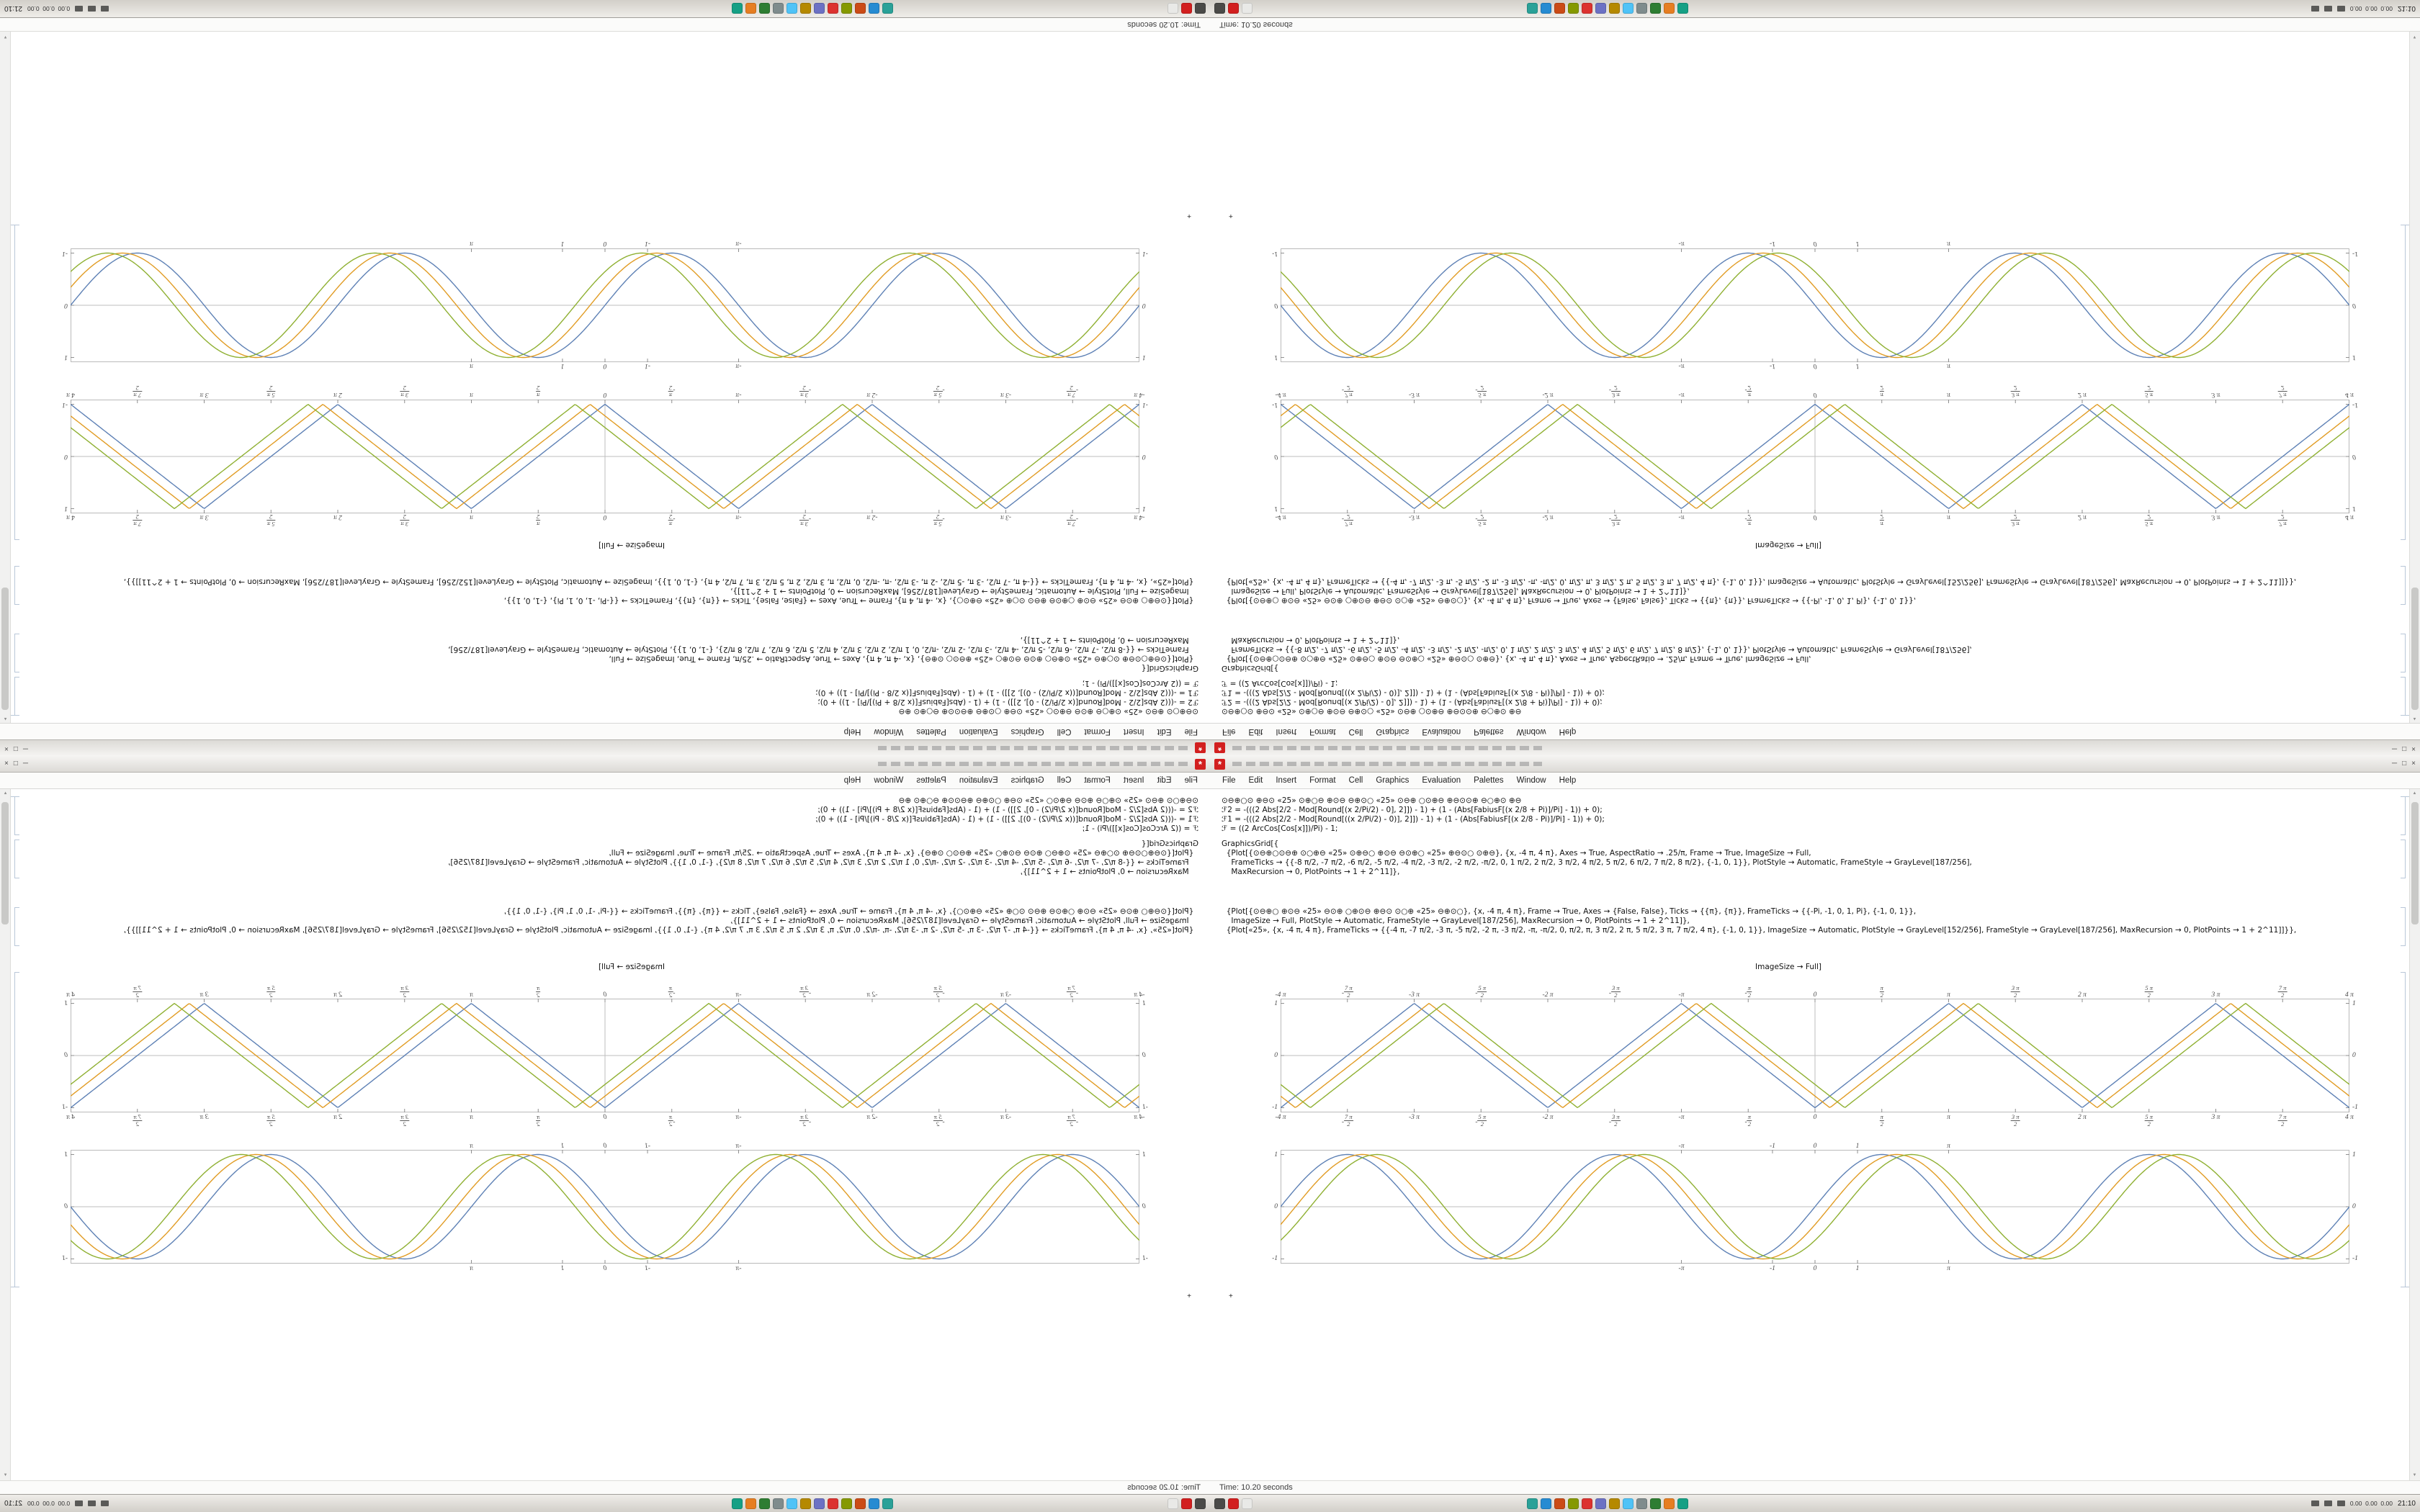 This screenshot has height=1512, width=2420. I want to click on file-manager-icon, so click(1173, 8).